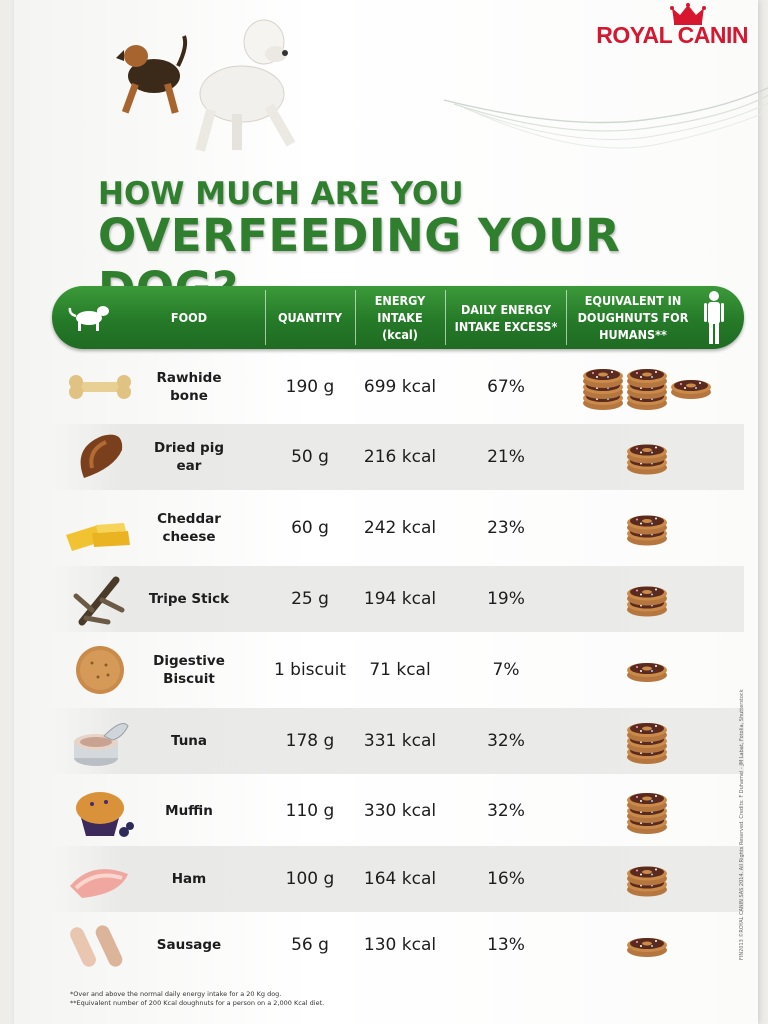  I want to click on quantity-cell: 178 g, so click(310, 741).